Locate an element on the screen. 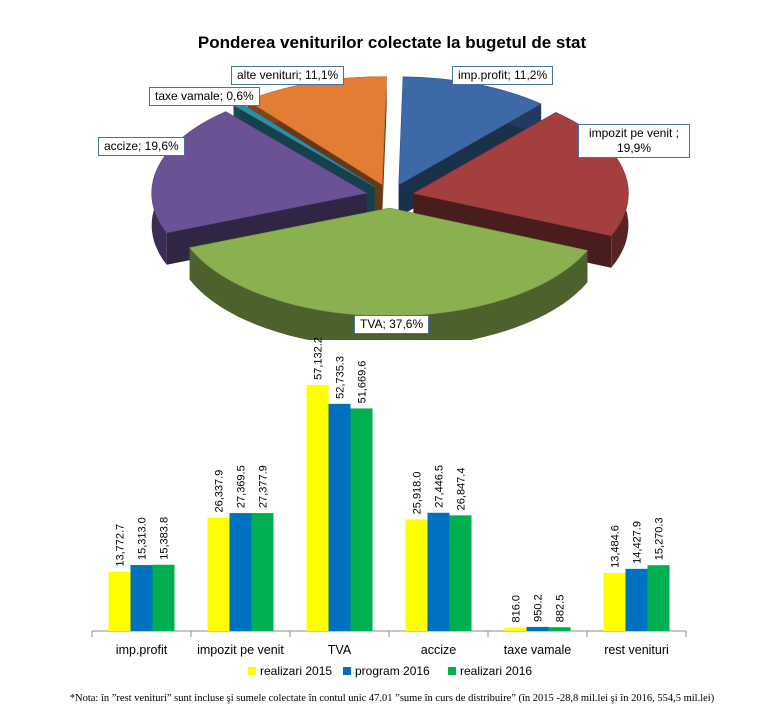 This screenshot has width=784, height=724. legend-entry: realizari 2015 is located at coordinates (296, 671).